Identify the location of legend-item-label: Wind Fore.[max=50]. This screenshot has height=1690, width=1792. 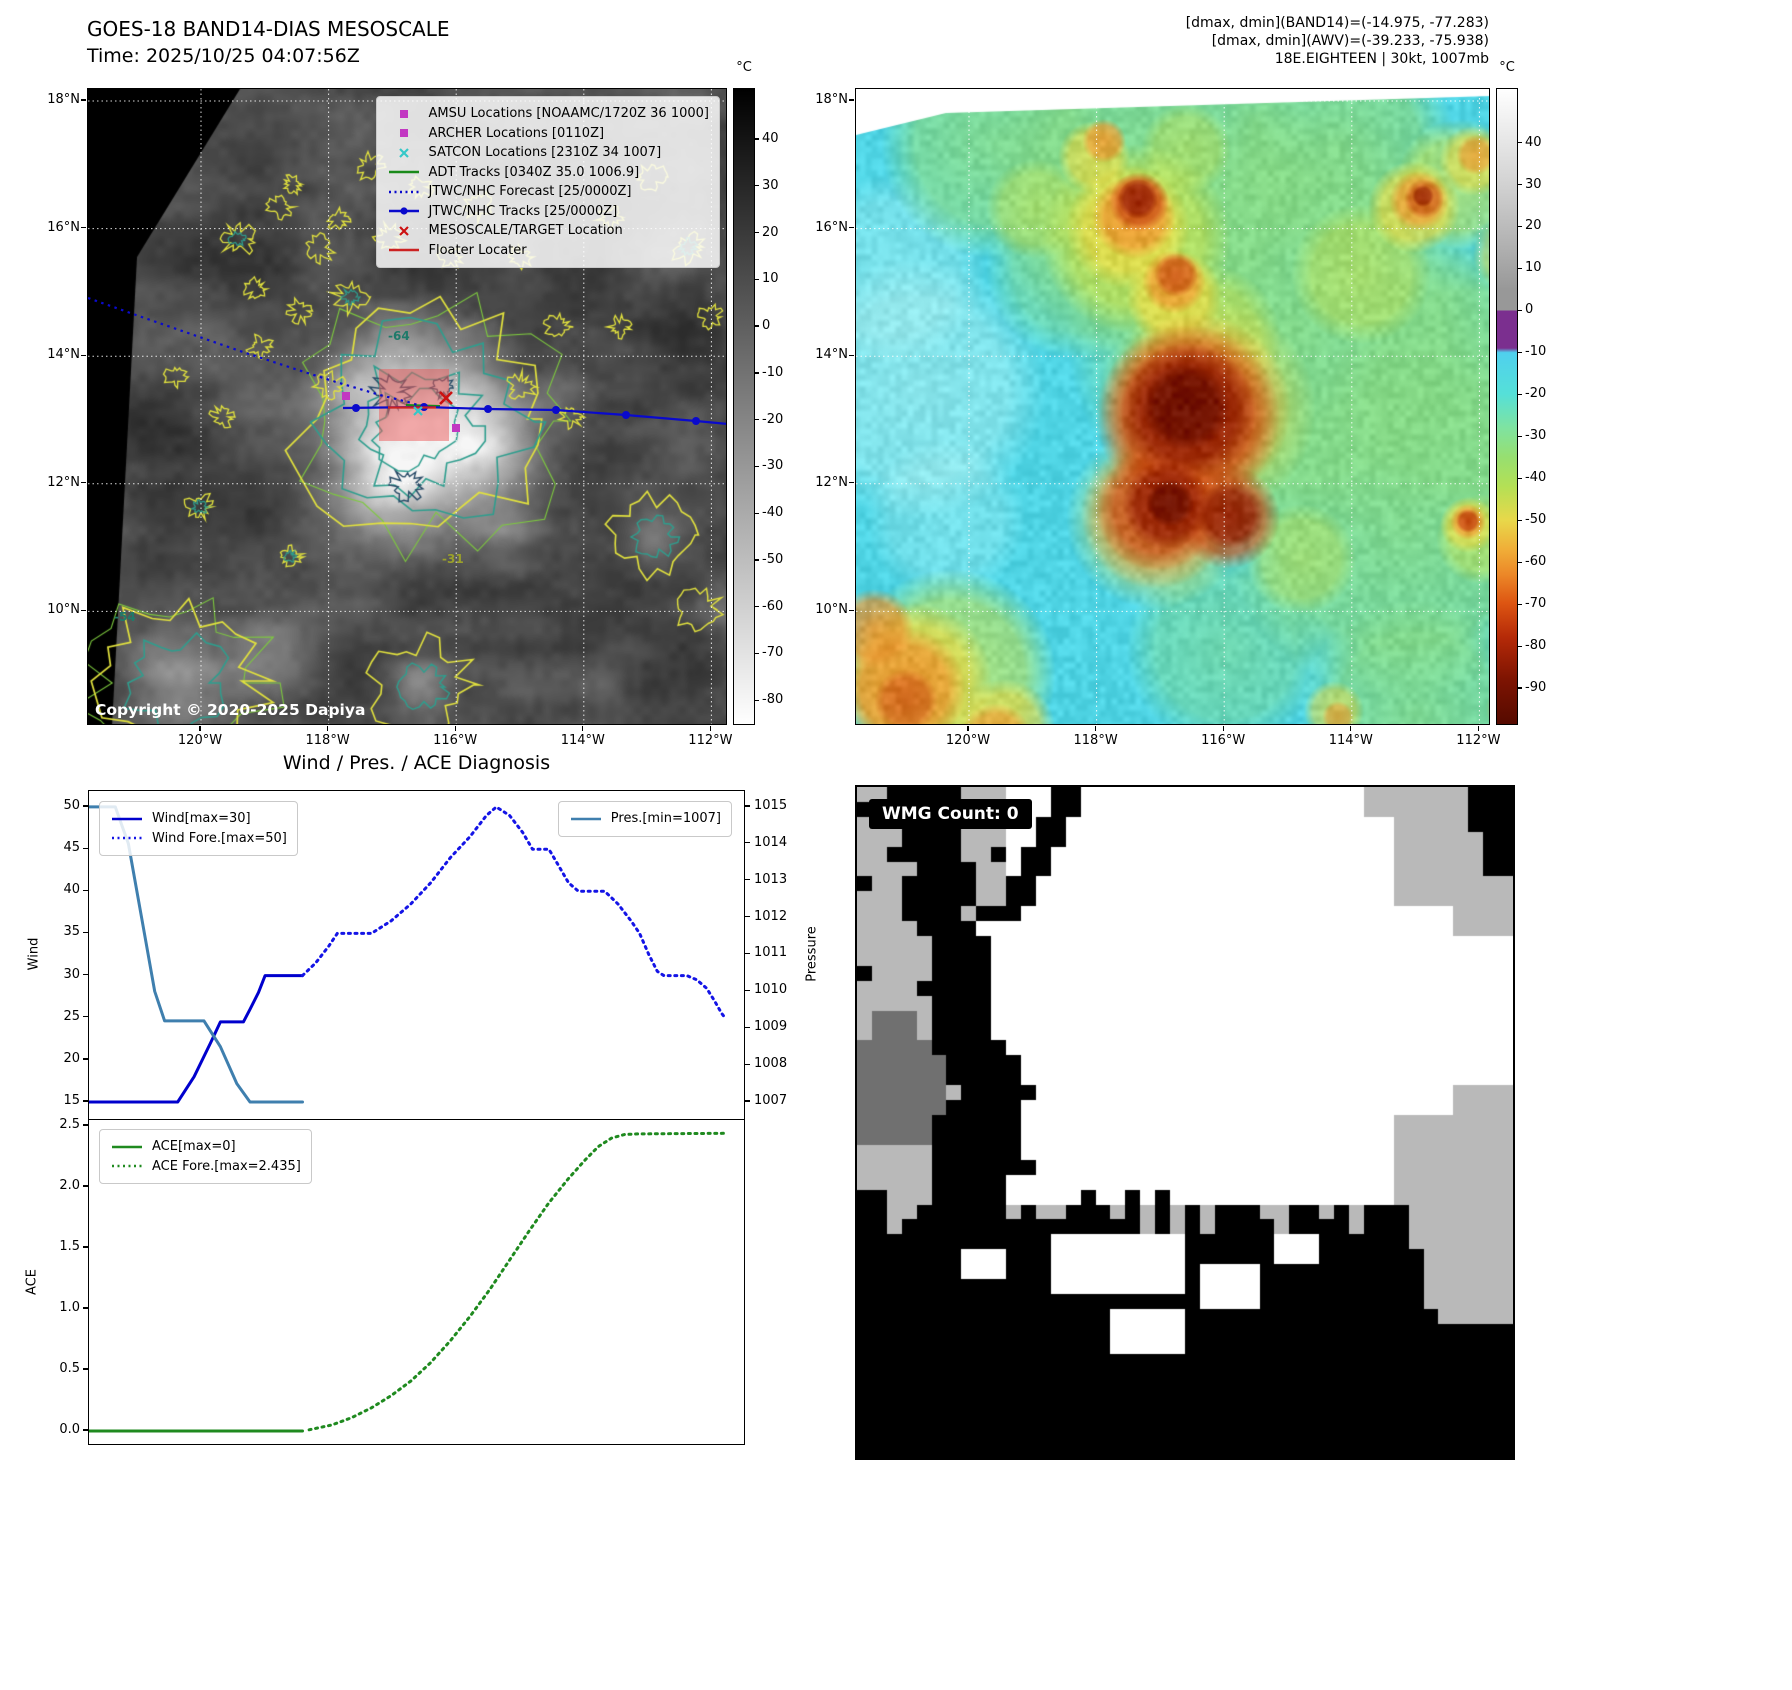
(219, 838).